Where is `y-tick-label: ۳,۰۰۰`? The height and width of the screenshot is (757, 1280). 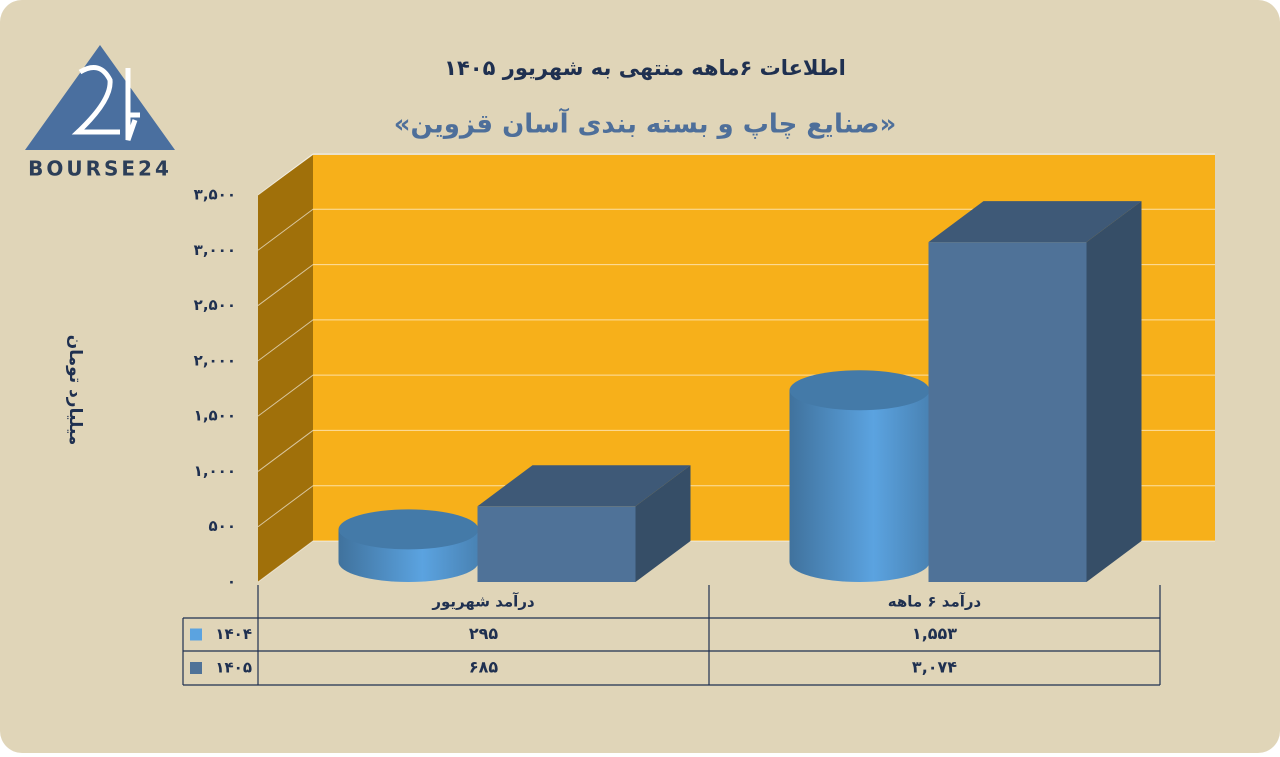 y-tick-label: ۳,۰۰۰ is located at coordinates (215, 250).